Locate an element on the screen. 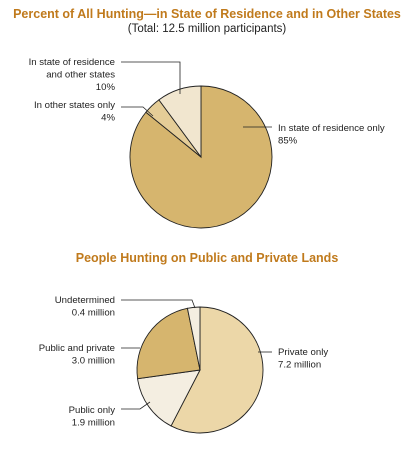 The width and height of the screenshot is (414, 451). chart2-label-3-line-1: 0.4 million is located at coordinates (93, 313).